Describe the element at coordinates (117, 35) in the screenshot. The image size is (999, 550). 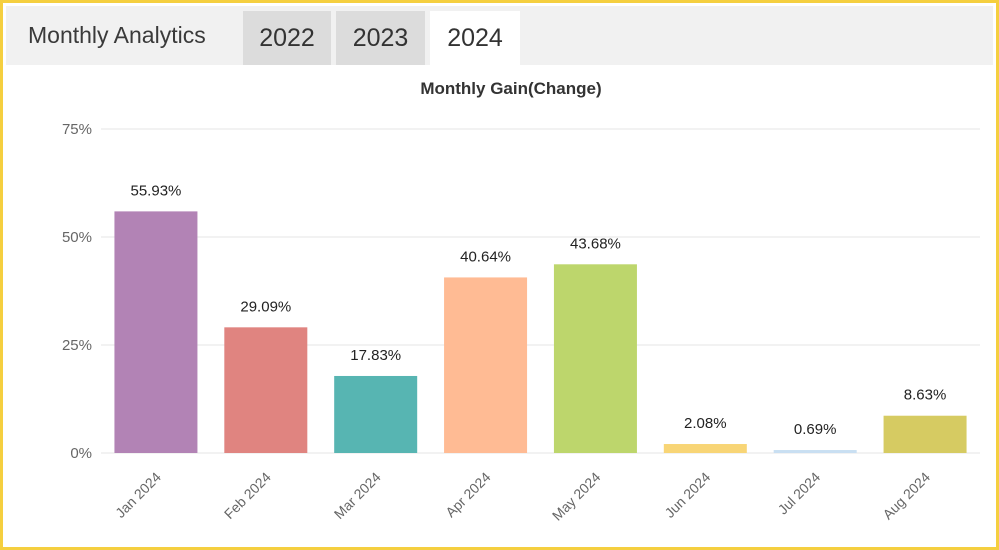
I see `panel-title: Monthly Analytics` at that location.